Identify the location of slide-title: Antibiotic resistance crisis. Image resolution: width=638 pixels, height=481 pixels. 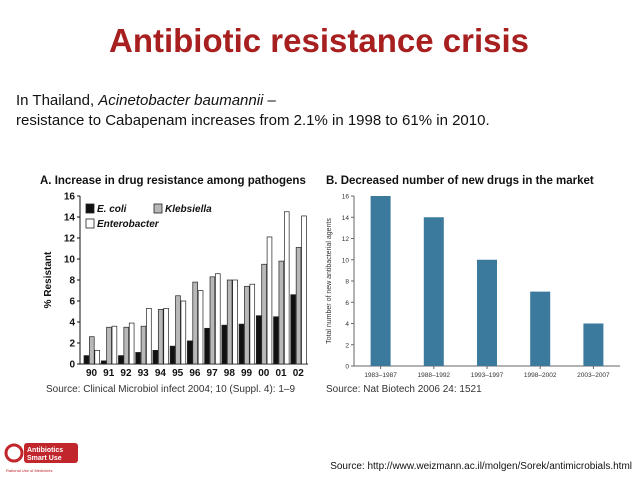
(319, 40).